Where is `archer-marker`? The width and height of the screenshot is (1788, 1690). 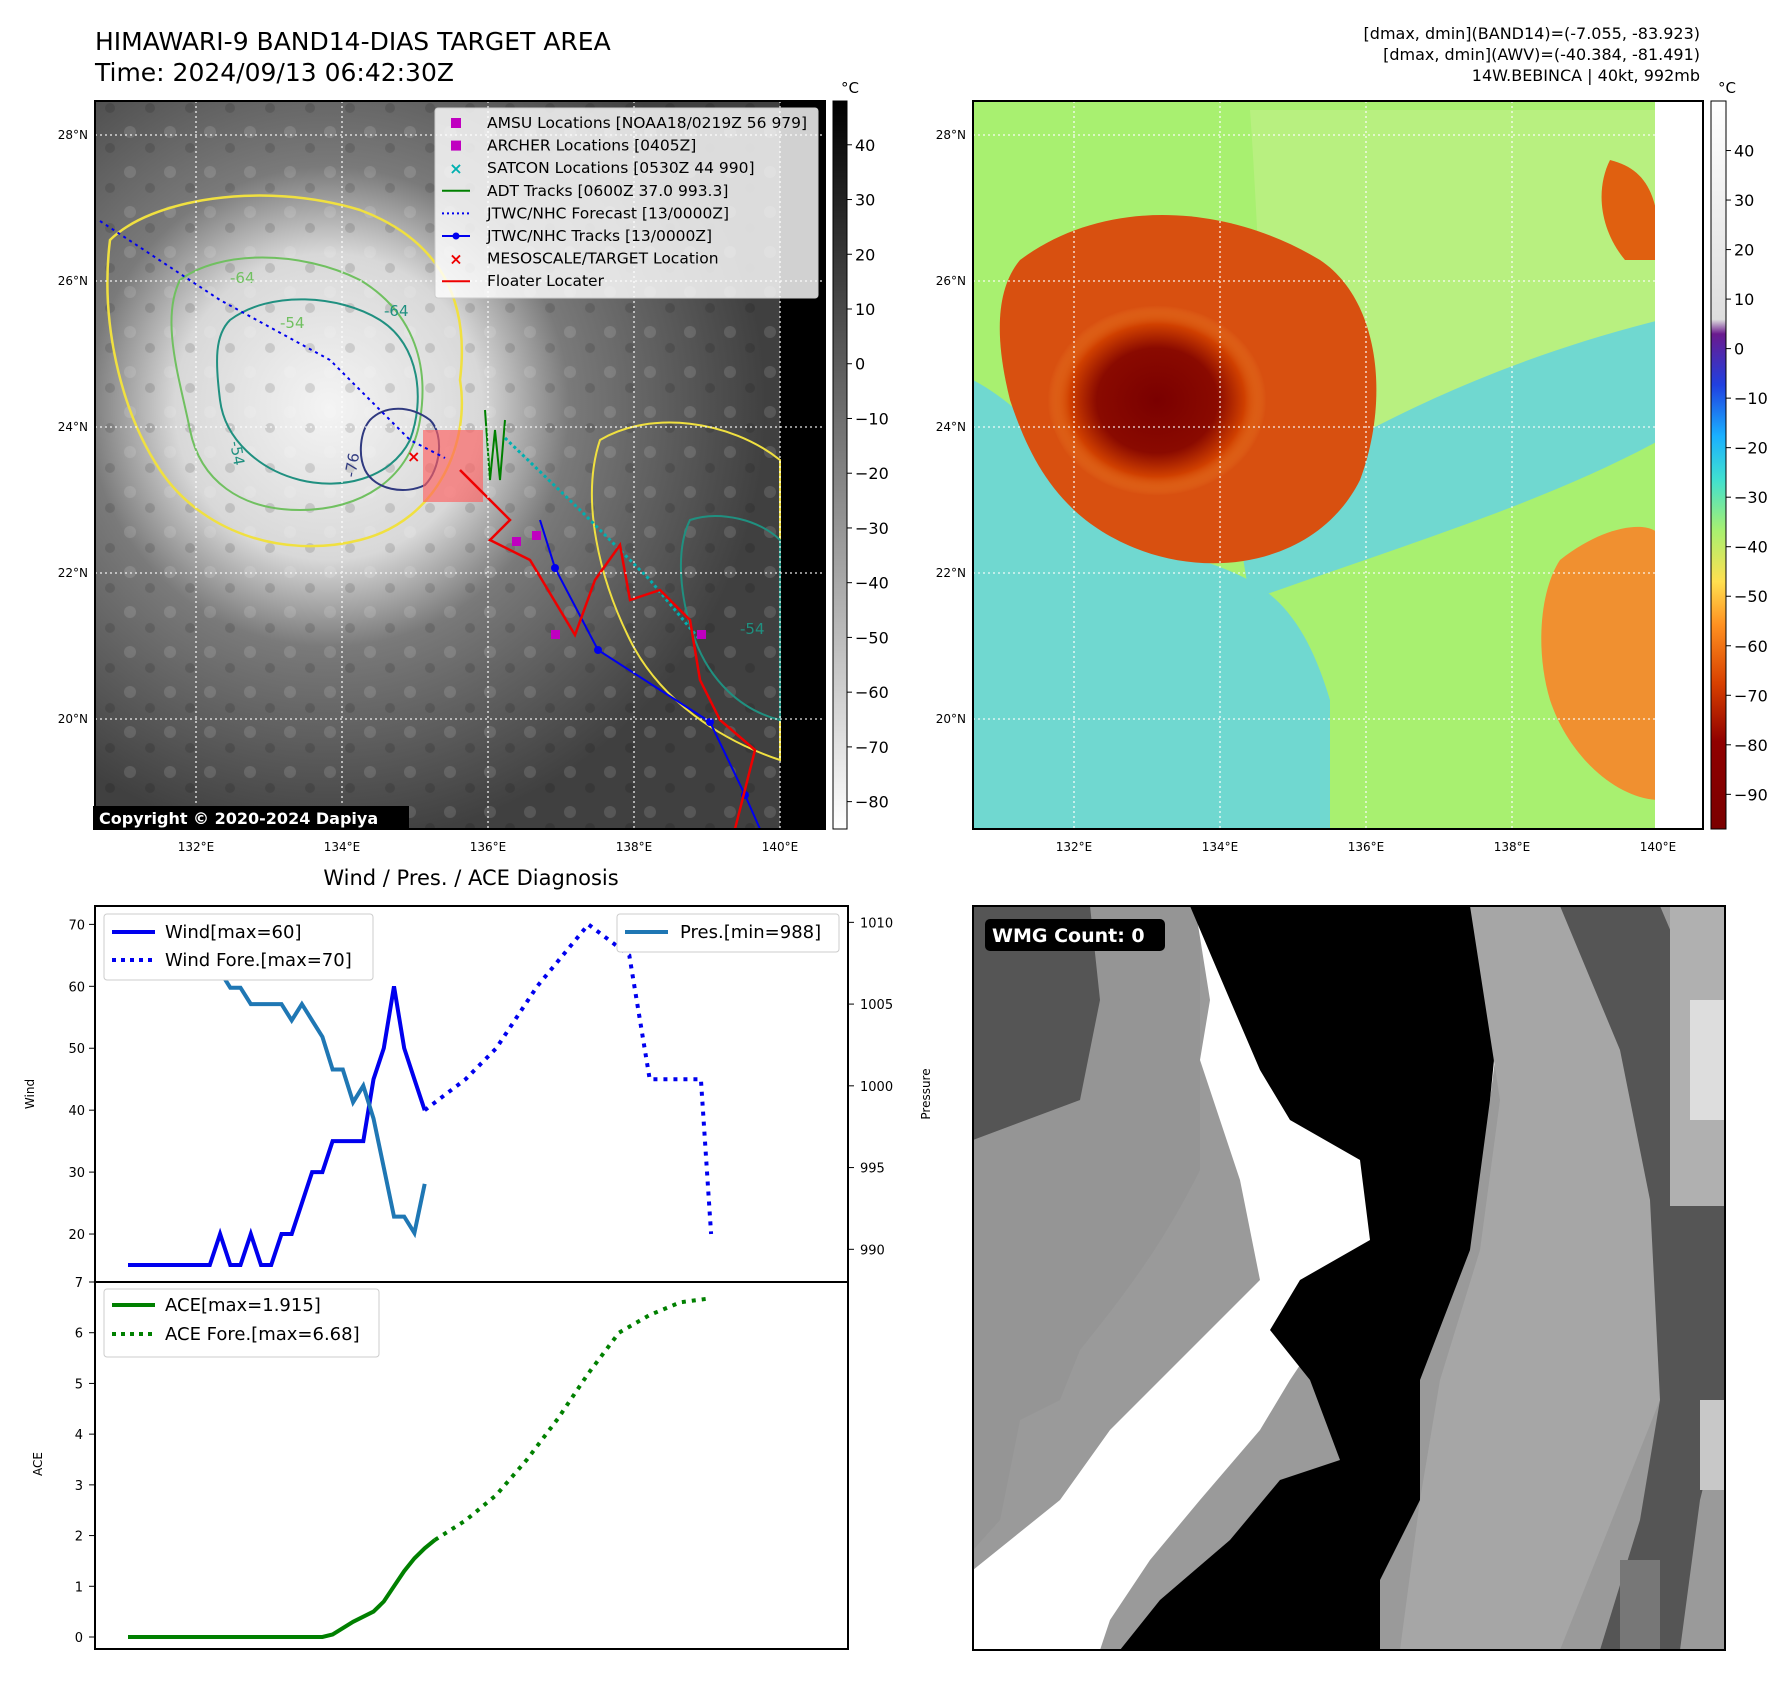 archer-marker is located at coordinates (516, 541).